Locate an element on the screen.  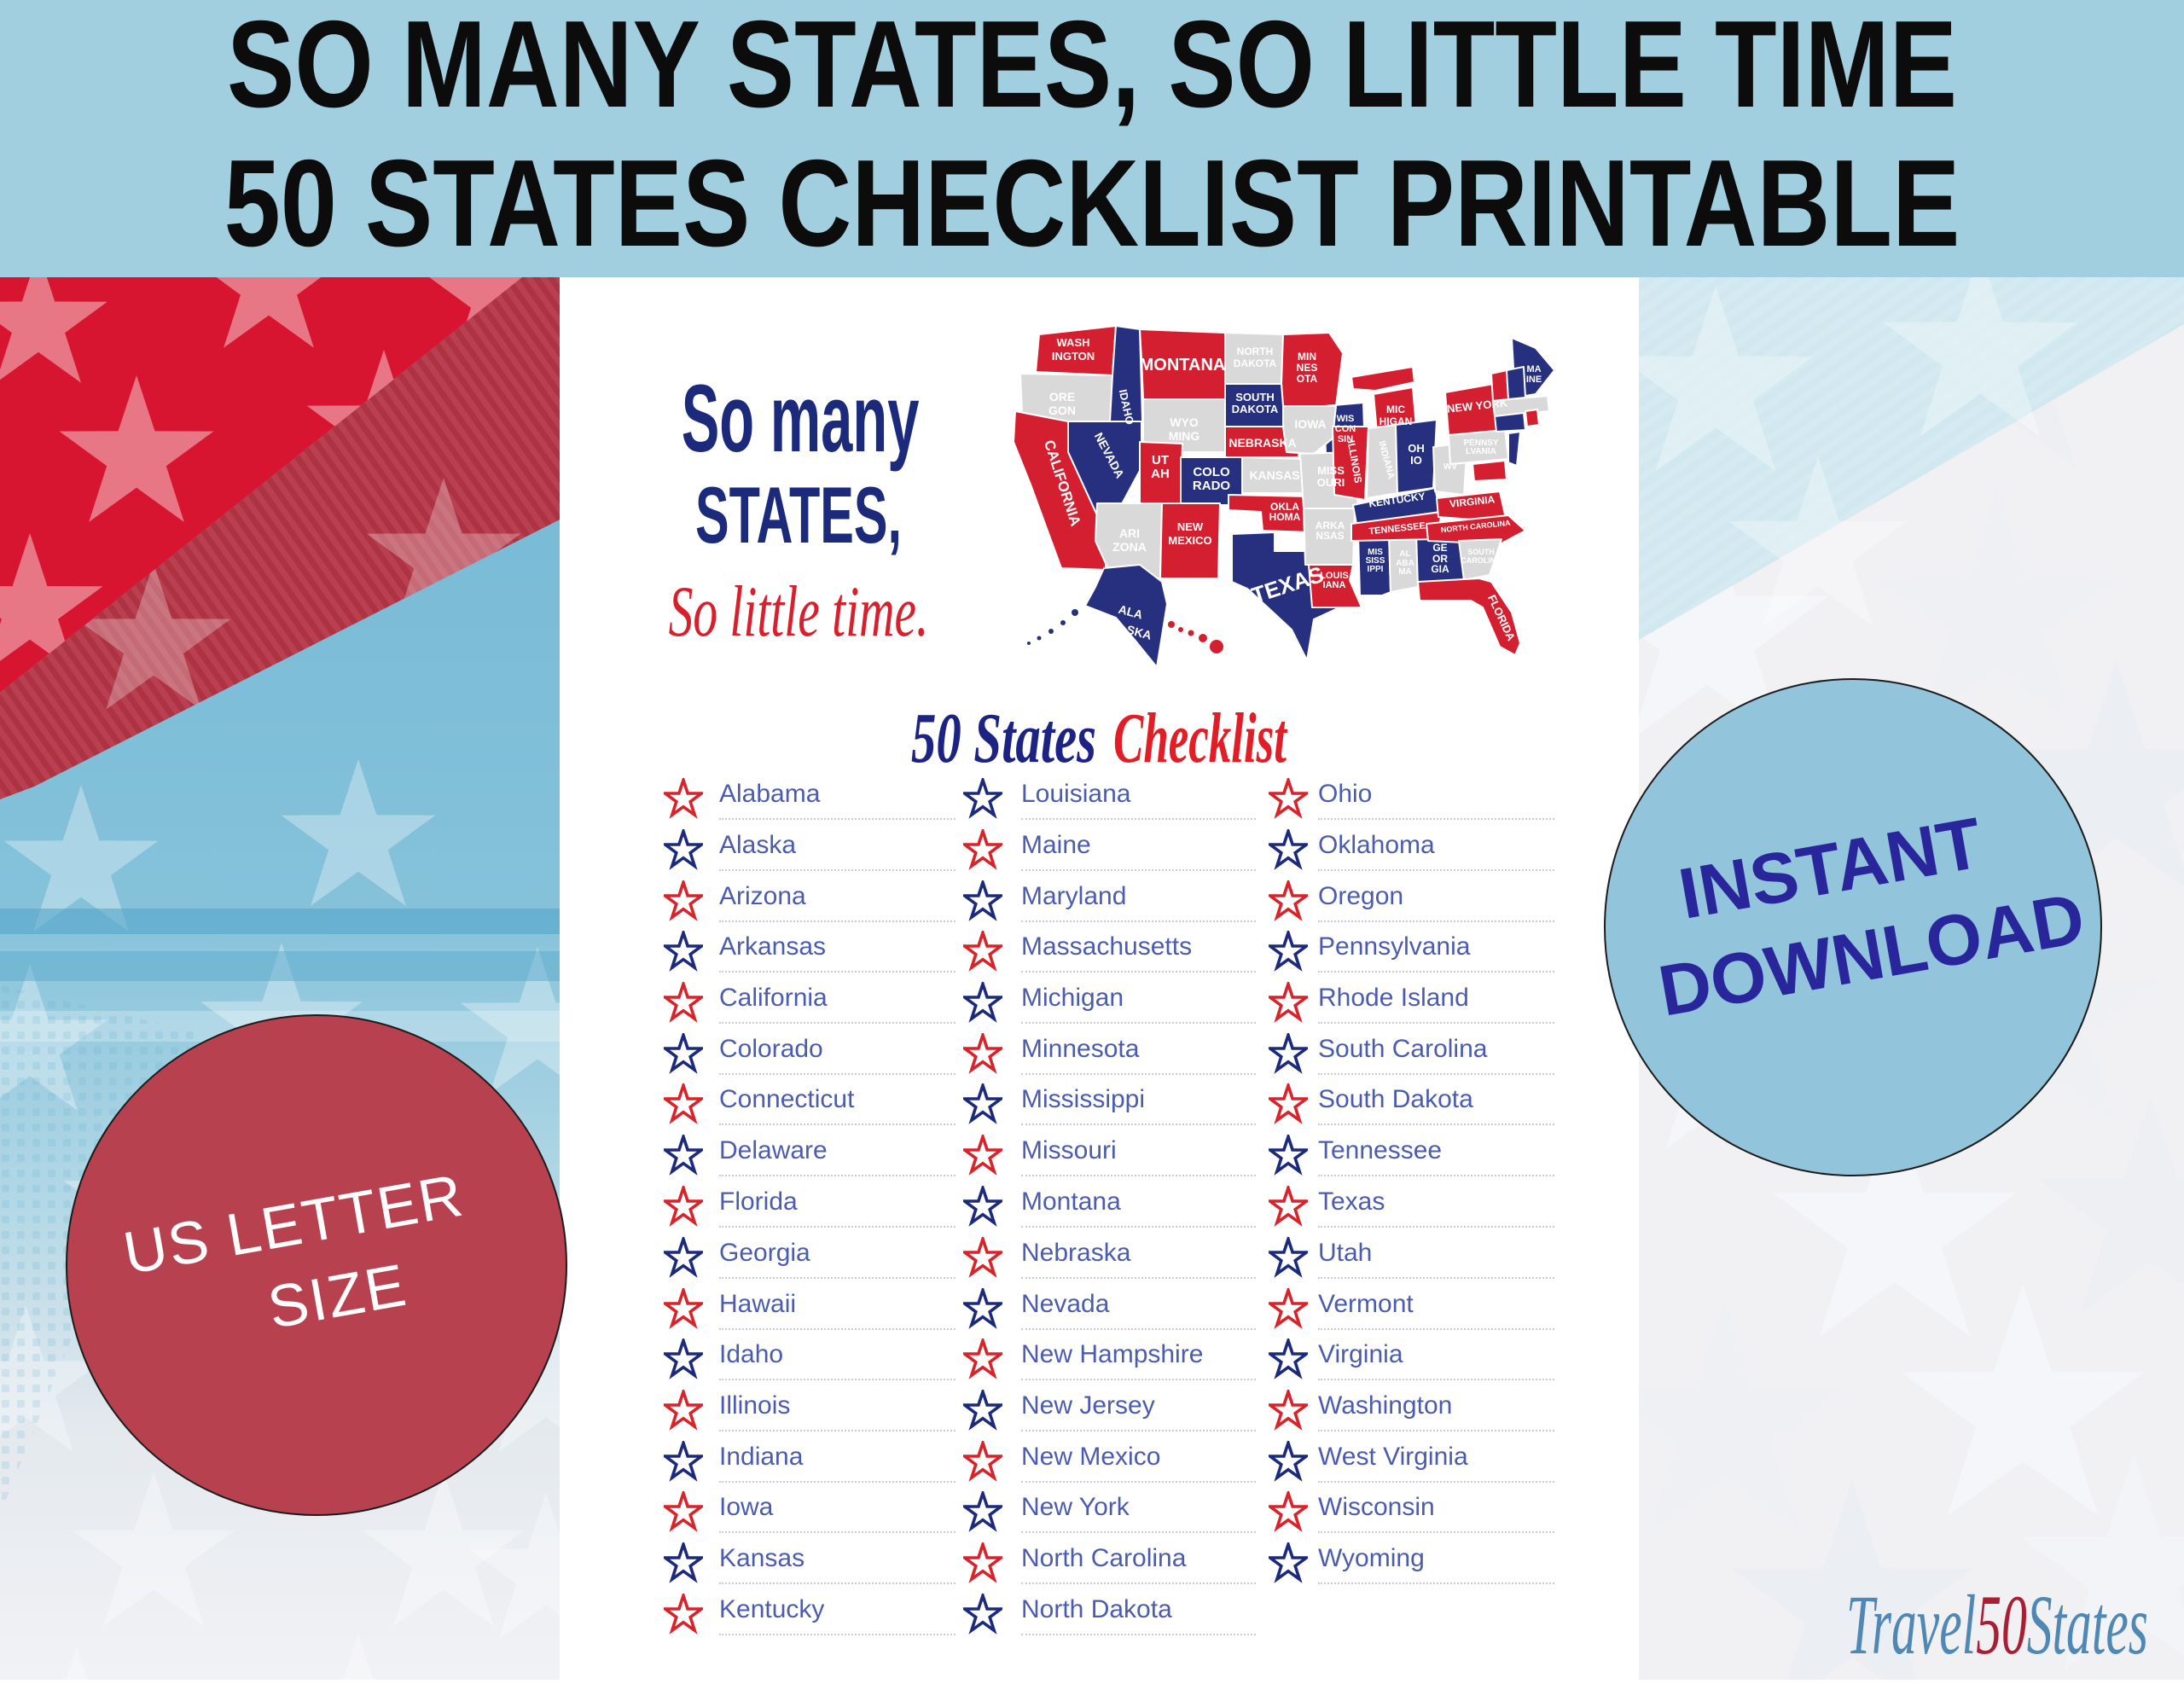
svg-text: CON is located at coordinates (1345, 429).